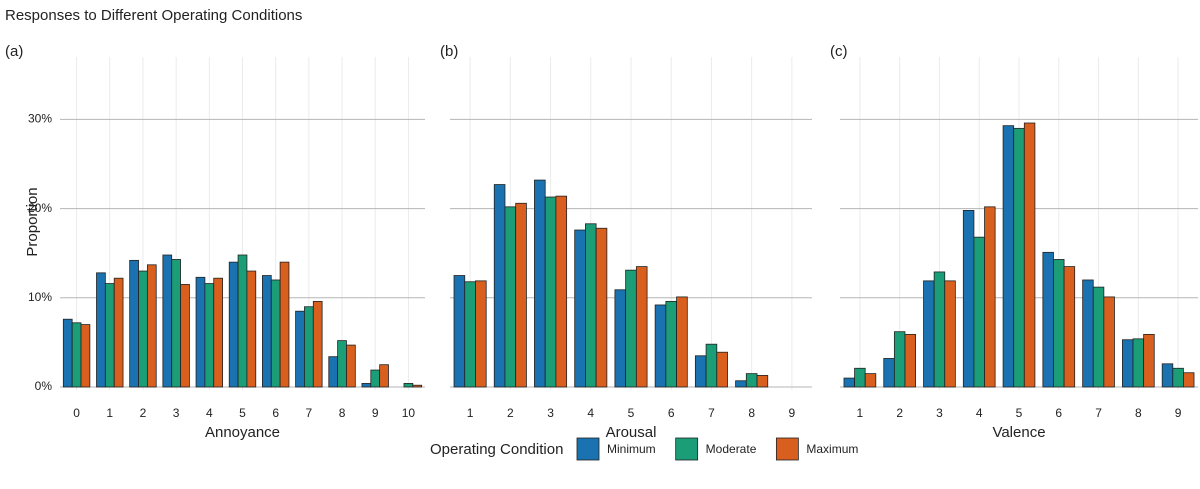 The height and width of the screenshot is (489, 1200). Describe the element at coordinates (40, 208) in the screenshot. I see `y-tick-label: 20%` at that location.